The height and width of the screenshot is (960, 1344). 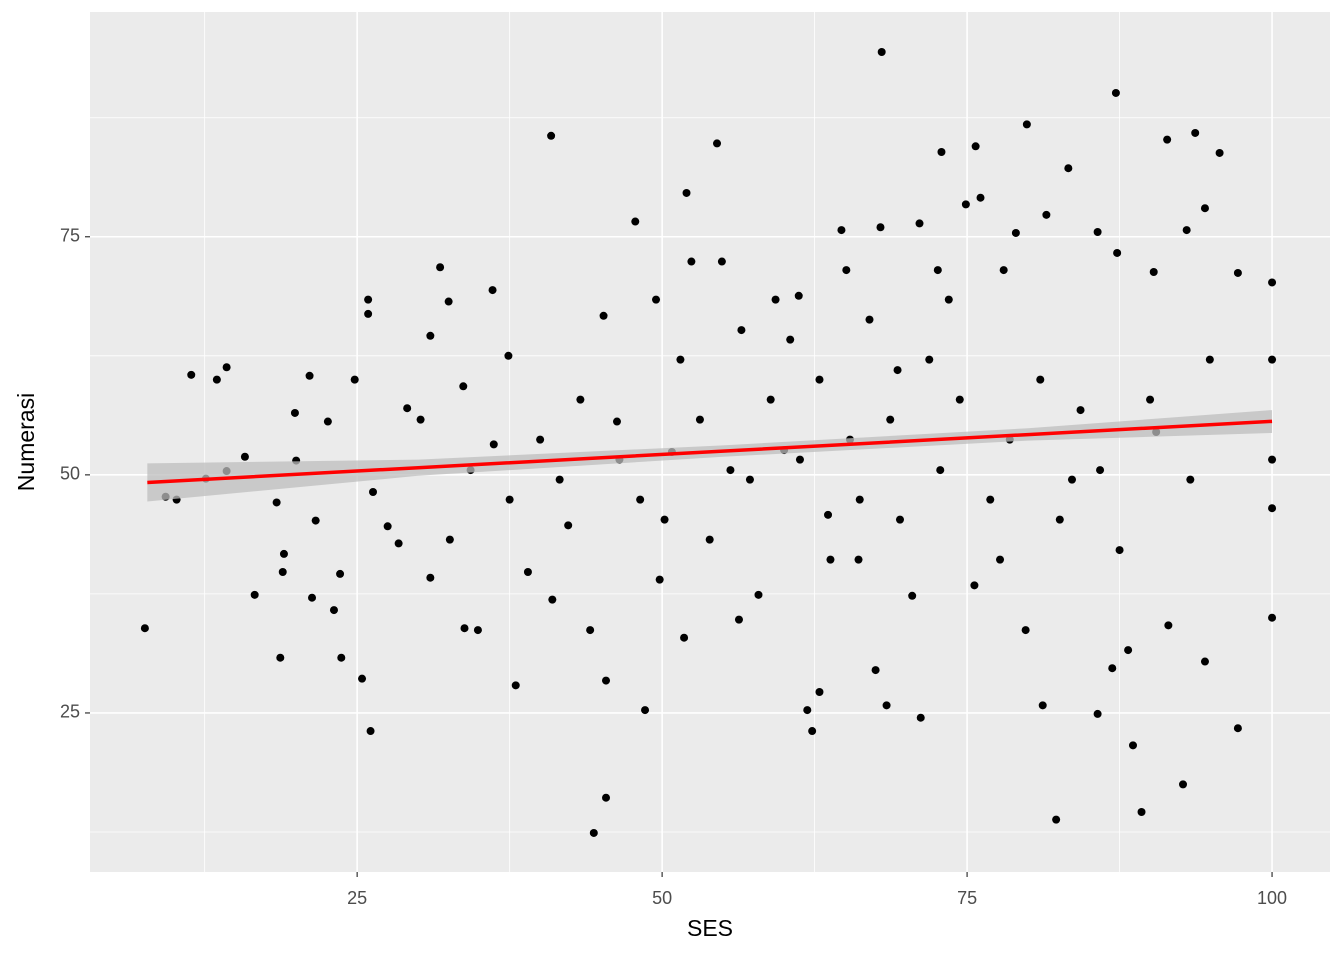 I want to click on x-tick-label: 50, so click(x=662, y=898).